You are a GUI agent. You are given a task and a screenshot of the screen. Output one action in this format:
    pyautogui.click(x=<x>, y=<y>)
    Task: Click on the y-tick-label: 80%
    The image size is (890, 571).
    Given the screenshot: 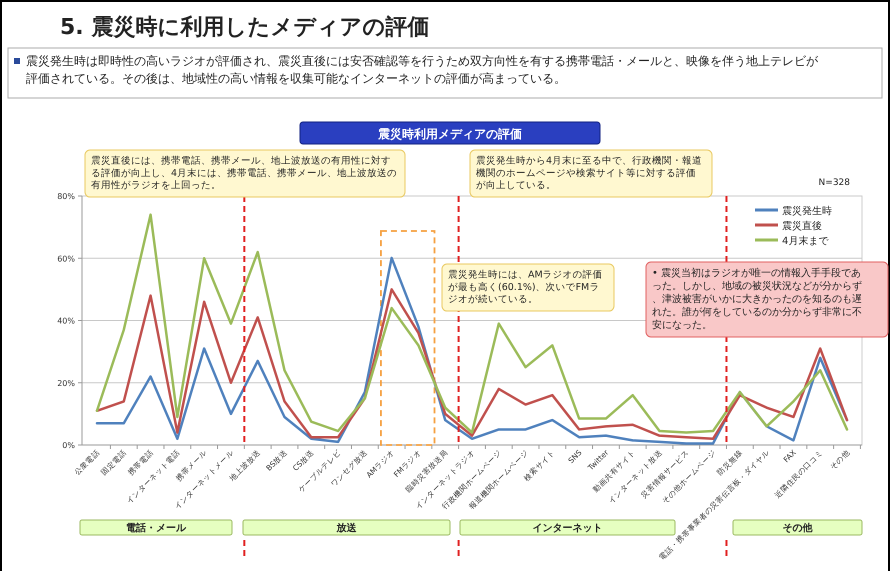 What is the action you would take?
    pyautogui.click(x=66, y=196)
    